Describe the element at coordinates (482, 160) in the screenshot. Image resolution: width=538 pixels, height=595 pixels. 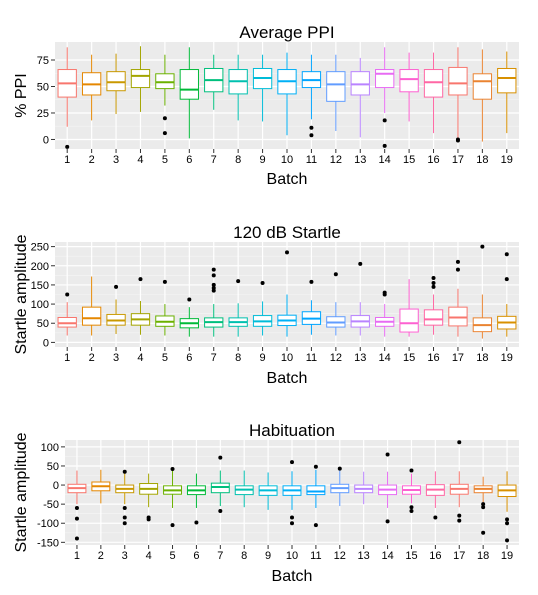
I see `x-tick-label: 18` at that location.